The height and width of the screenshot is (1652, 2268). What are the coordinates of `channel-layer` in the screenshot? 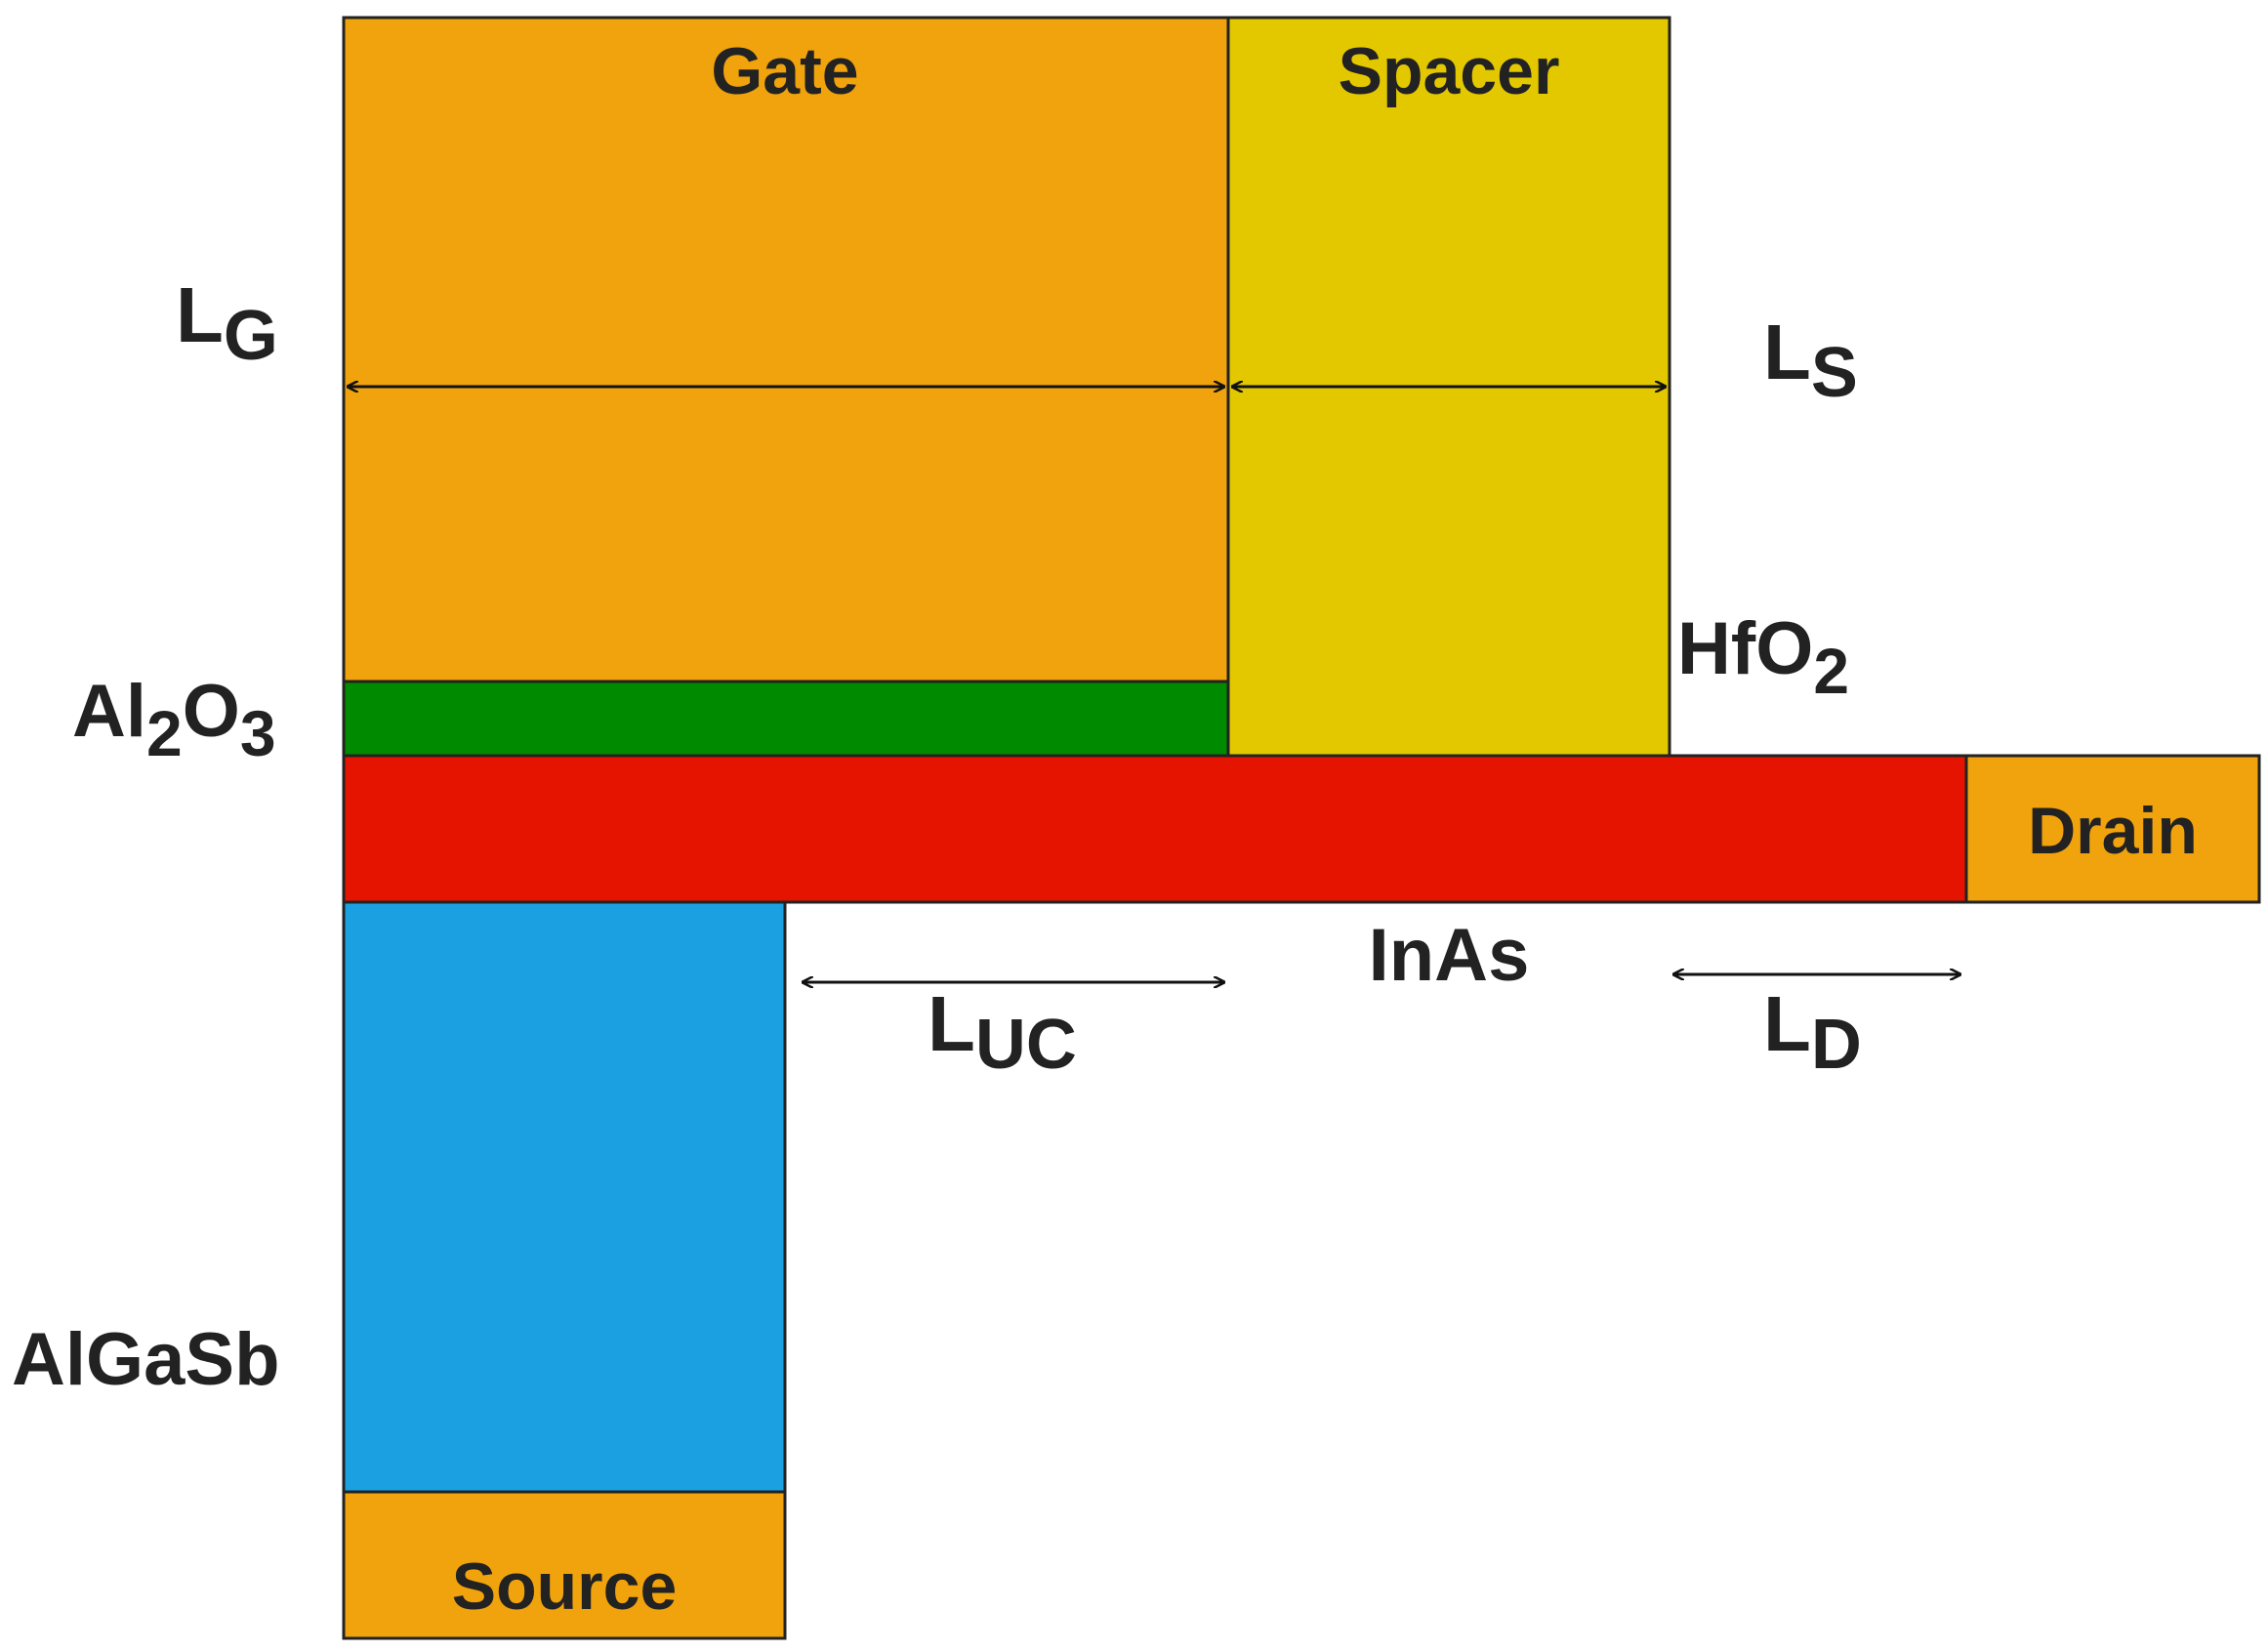 It's located at (1155, 829).